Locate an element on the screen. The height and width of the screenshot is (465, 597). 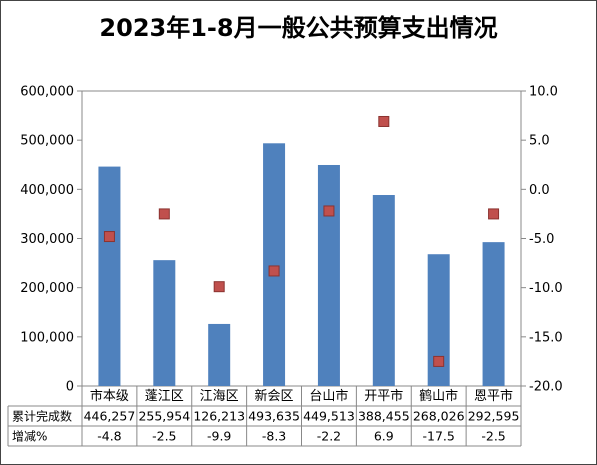
category-label: 市本级 is located at coordinates (109, 396).